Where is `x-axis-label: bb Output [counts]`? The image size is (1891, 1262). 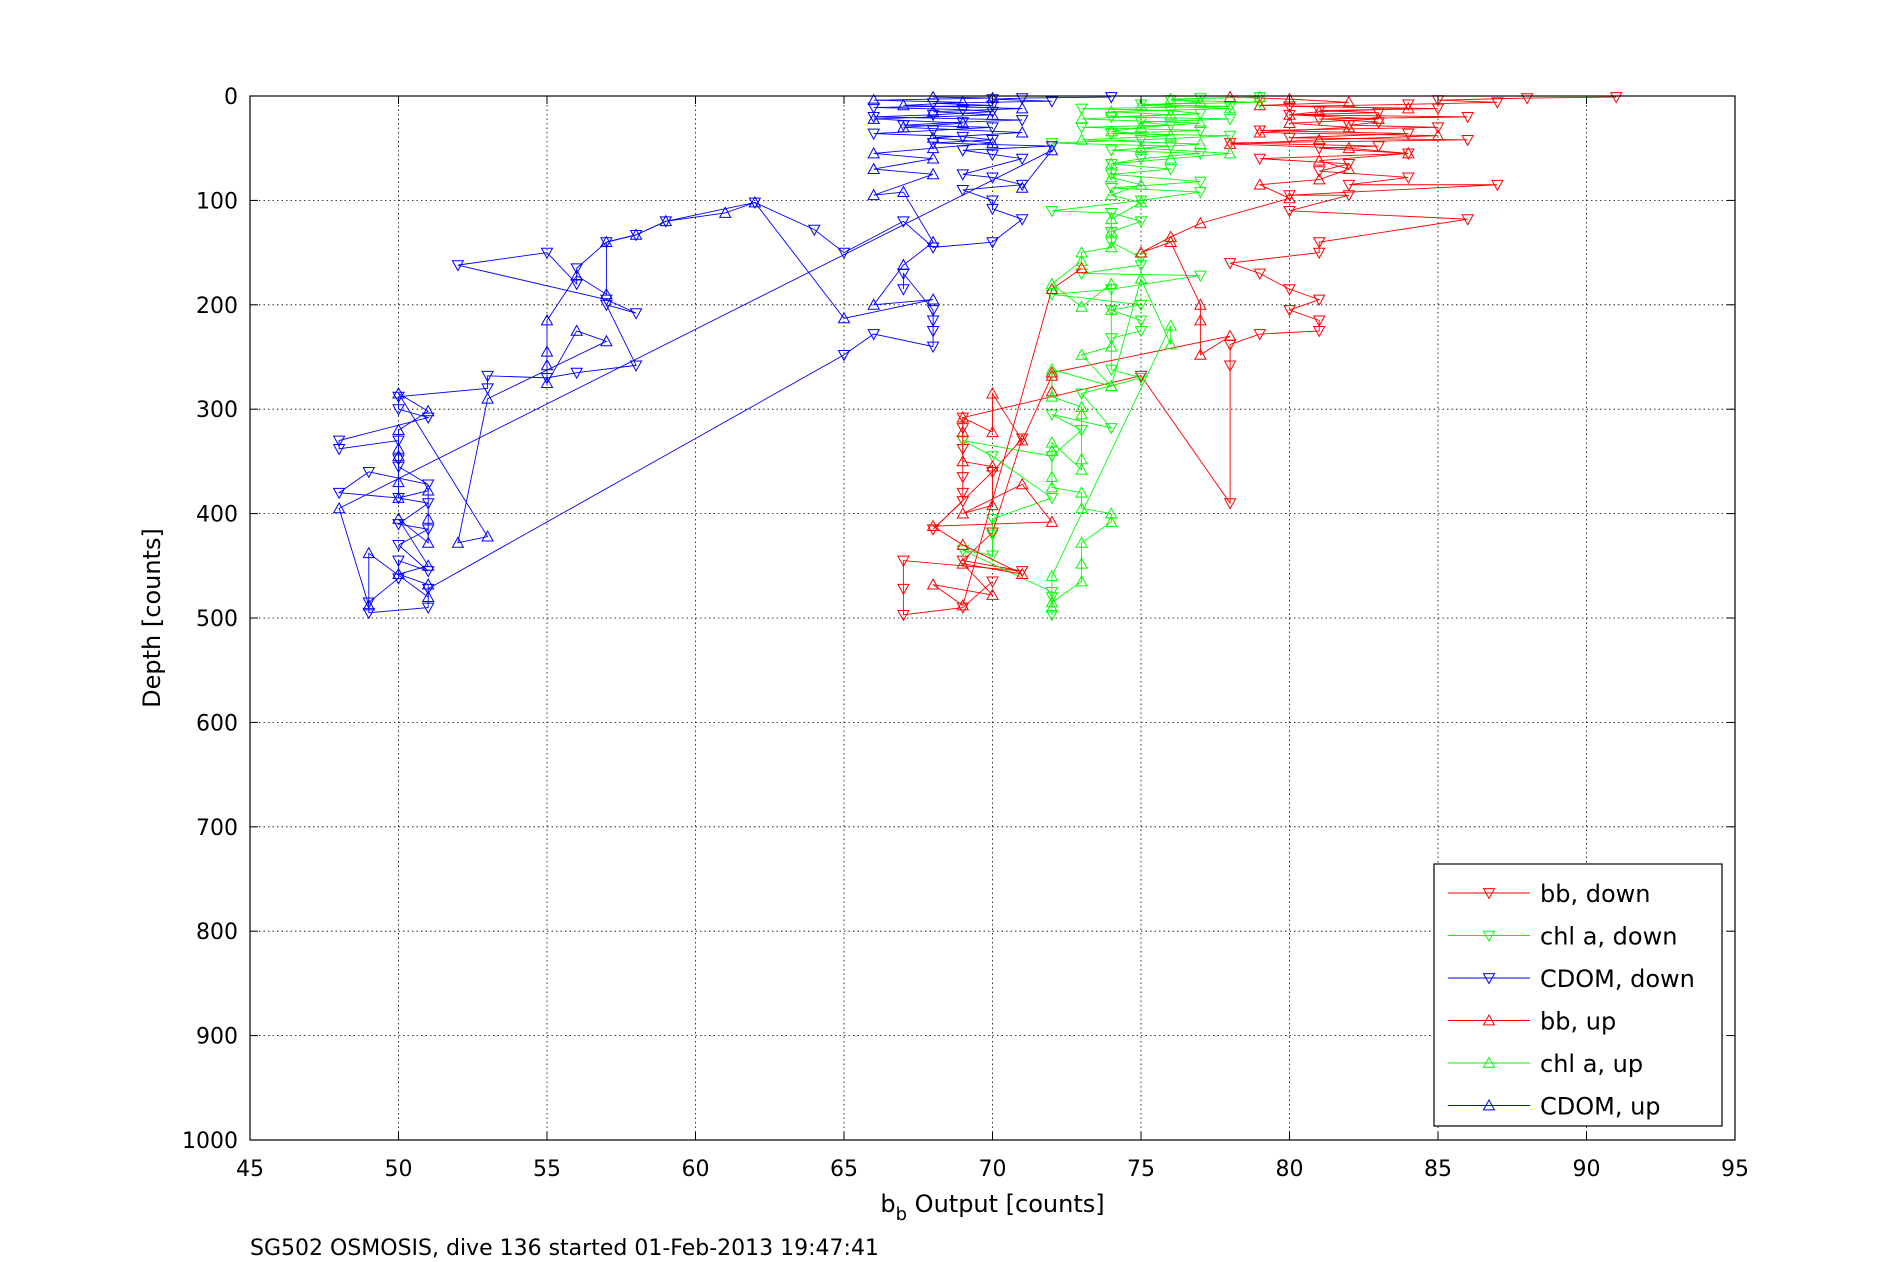 x-axis-label: bb Output [counts] is located at coordinates (992, 1207).